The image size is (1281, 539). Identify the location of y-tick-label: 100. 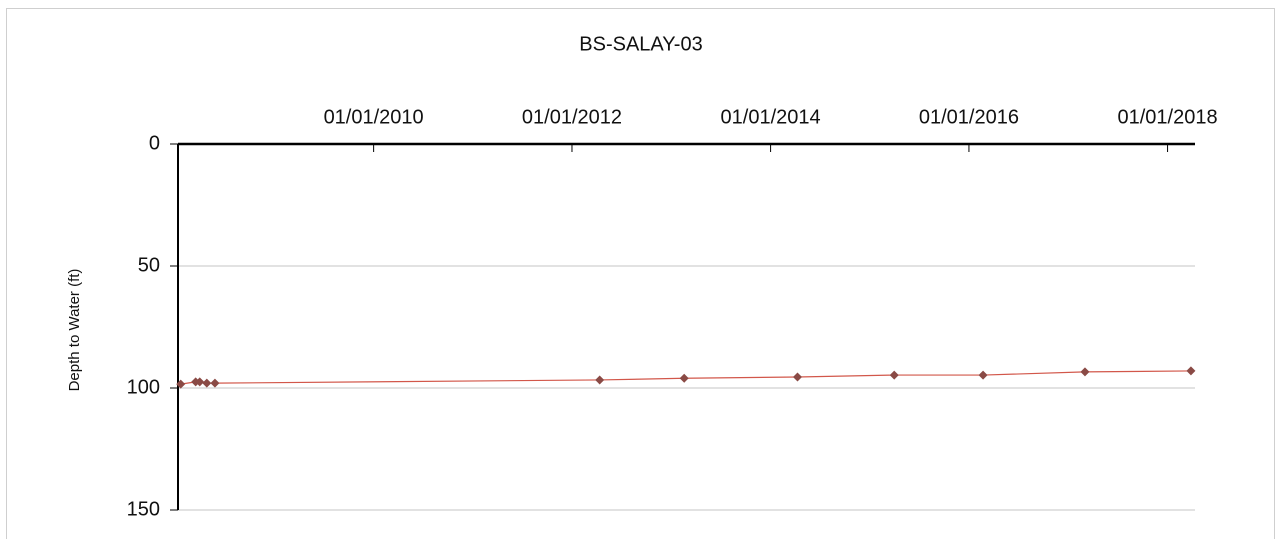
(143, 387).